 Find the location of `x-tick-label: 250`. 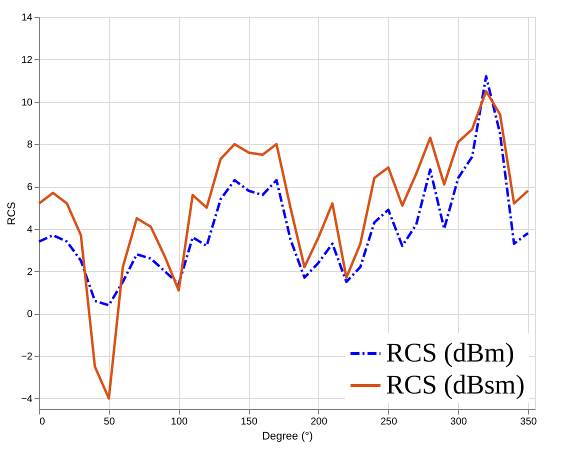

x-tick-label: 250 is located at coordinates (389, 422).